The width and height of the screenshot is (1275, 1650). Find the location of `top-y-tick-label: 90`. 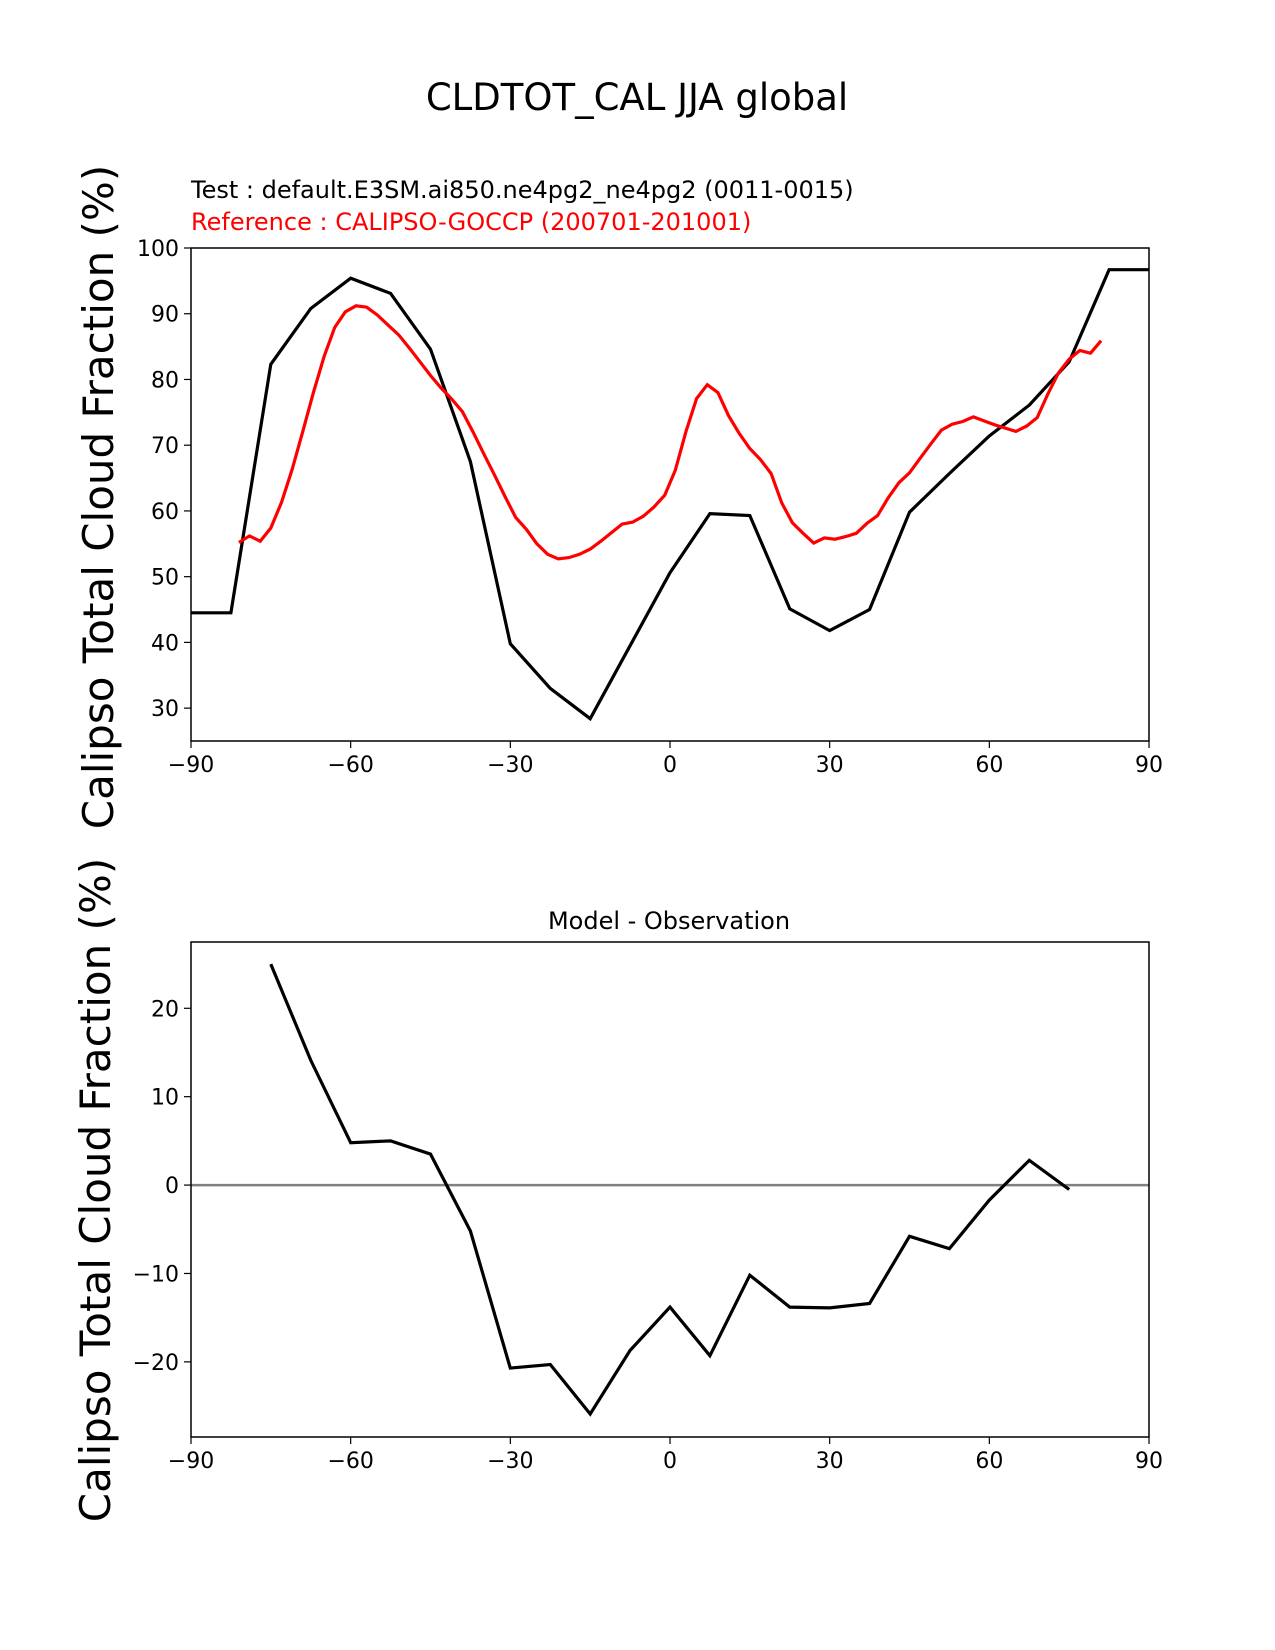

top-y-tick-label: 90 is located at coordinates (165, 315).